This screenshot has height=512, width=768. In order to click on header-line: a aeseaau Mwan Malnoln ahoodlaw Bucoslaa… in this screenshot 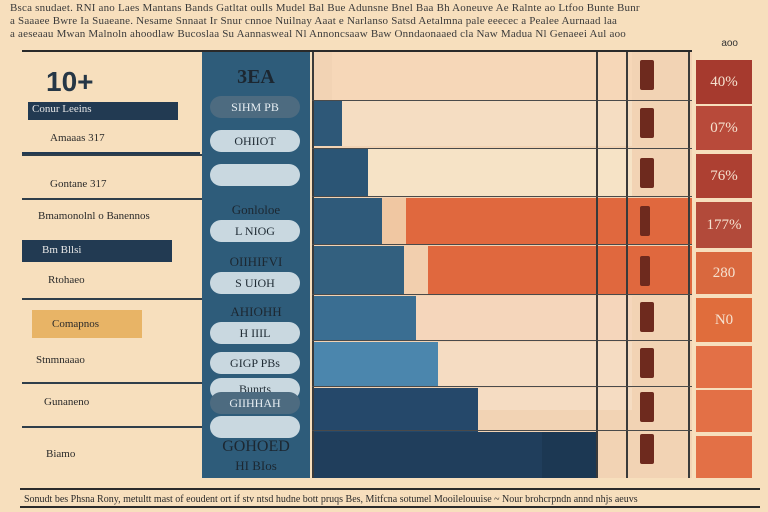, I will do `click(318, 34)`.